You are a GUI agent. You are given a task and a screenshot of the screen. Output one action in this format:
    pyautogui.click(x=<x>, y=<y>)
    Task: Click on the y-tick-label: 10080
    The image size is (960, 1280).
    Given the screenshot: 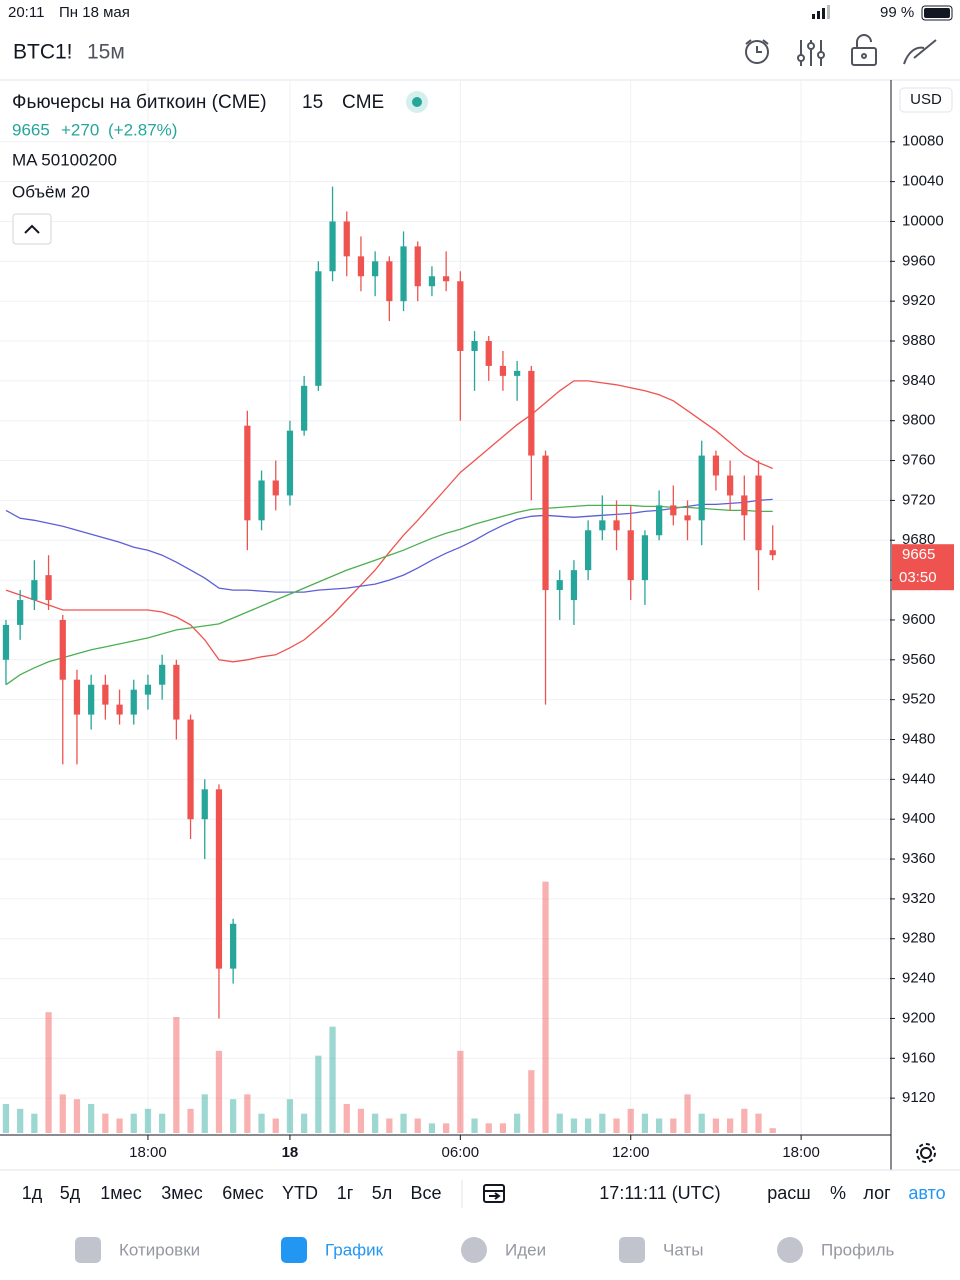 What is the action you would take?
    pyautogui.click(x=923, y=141)
    